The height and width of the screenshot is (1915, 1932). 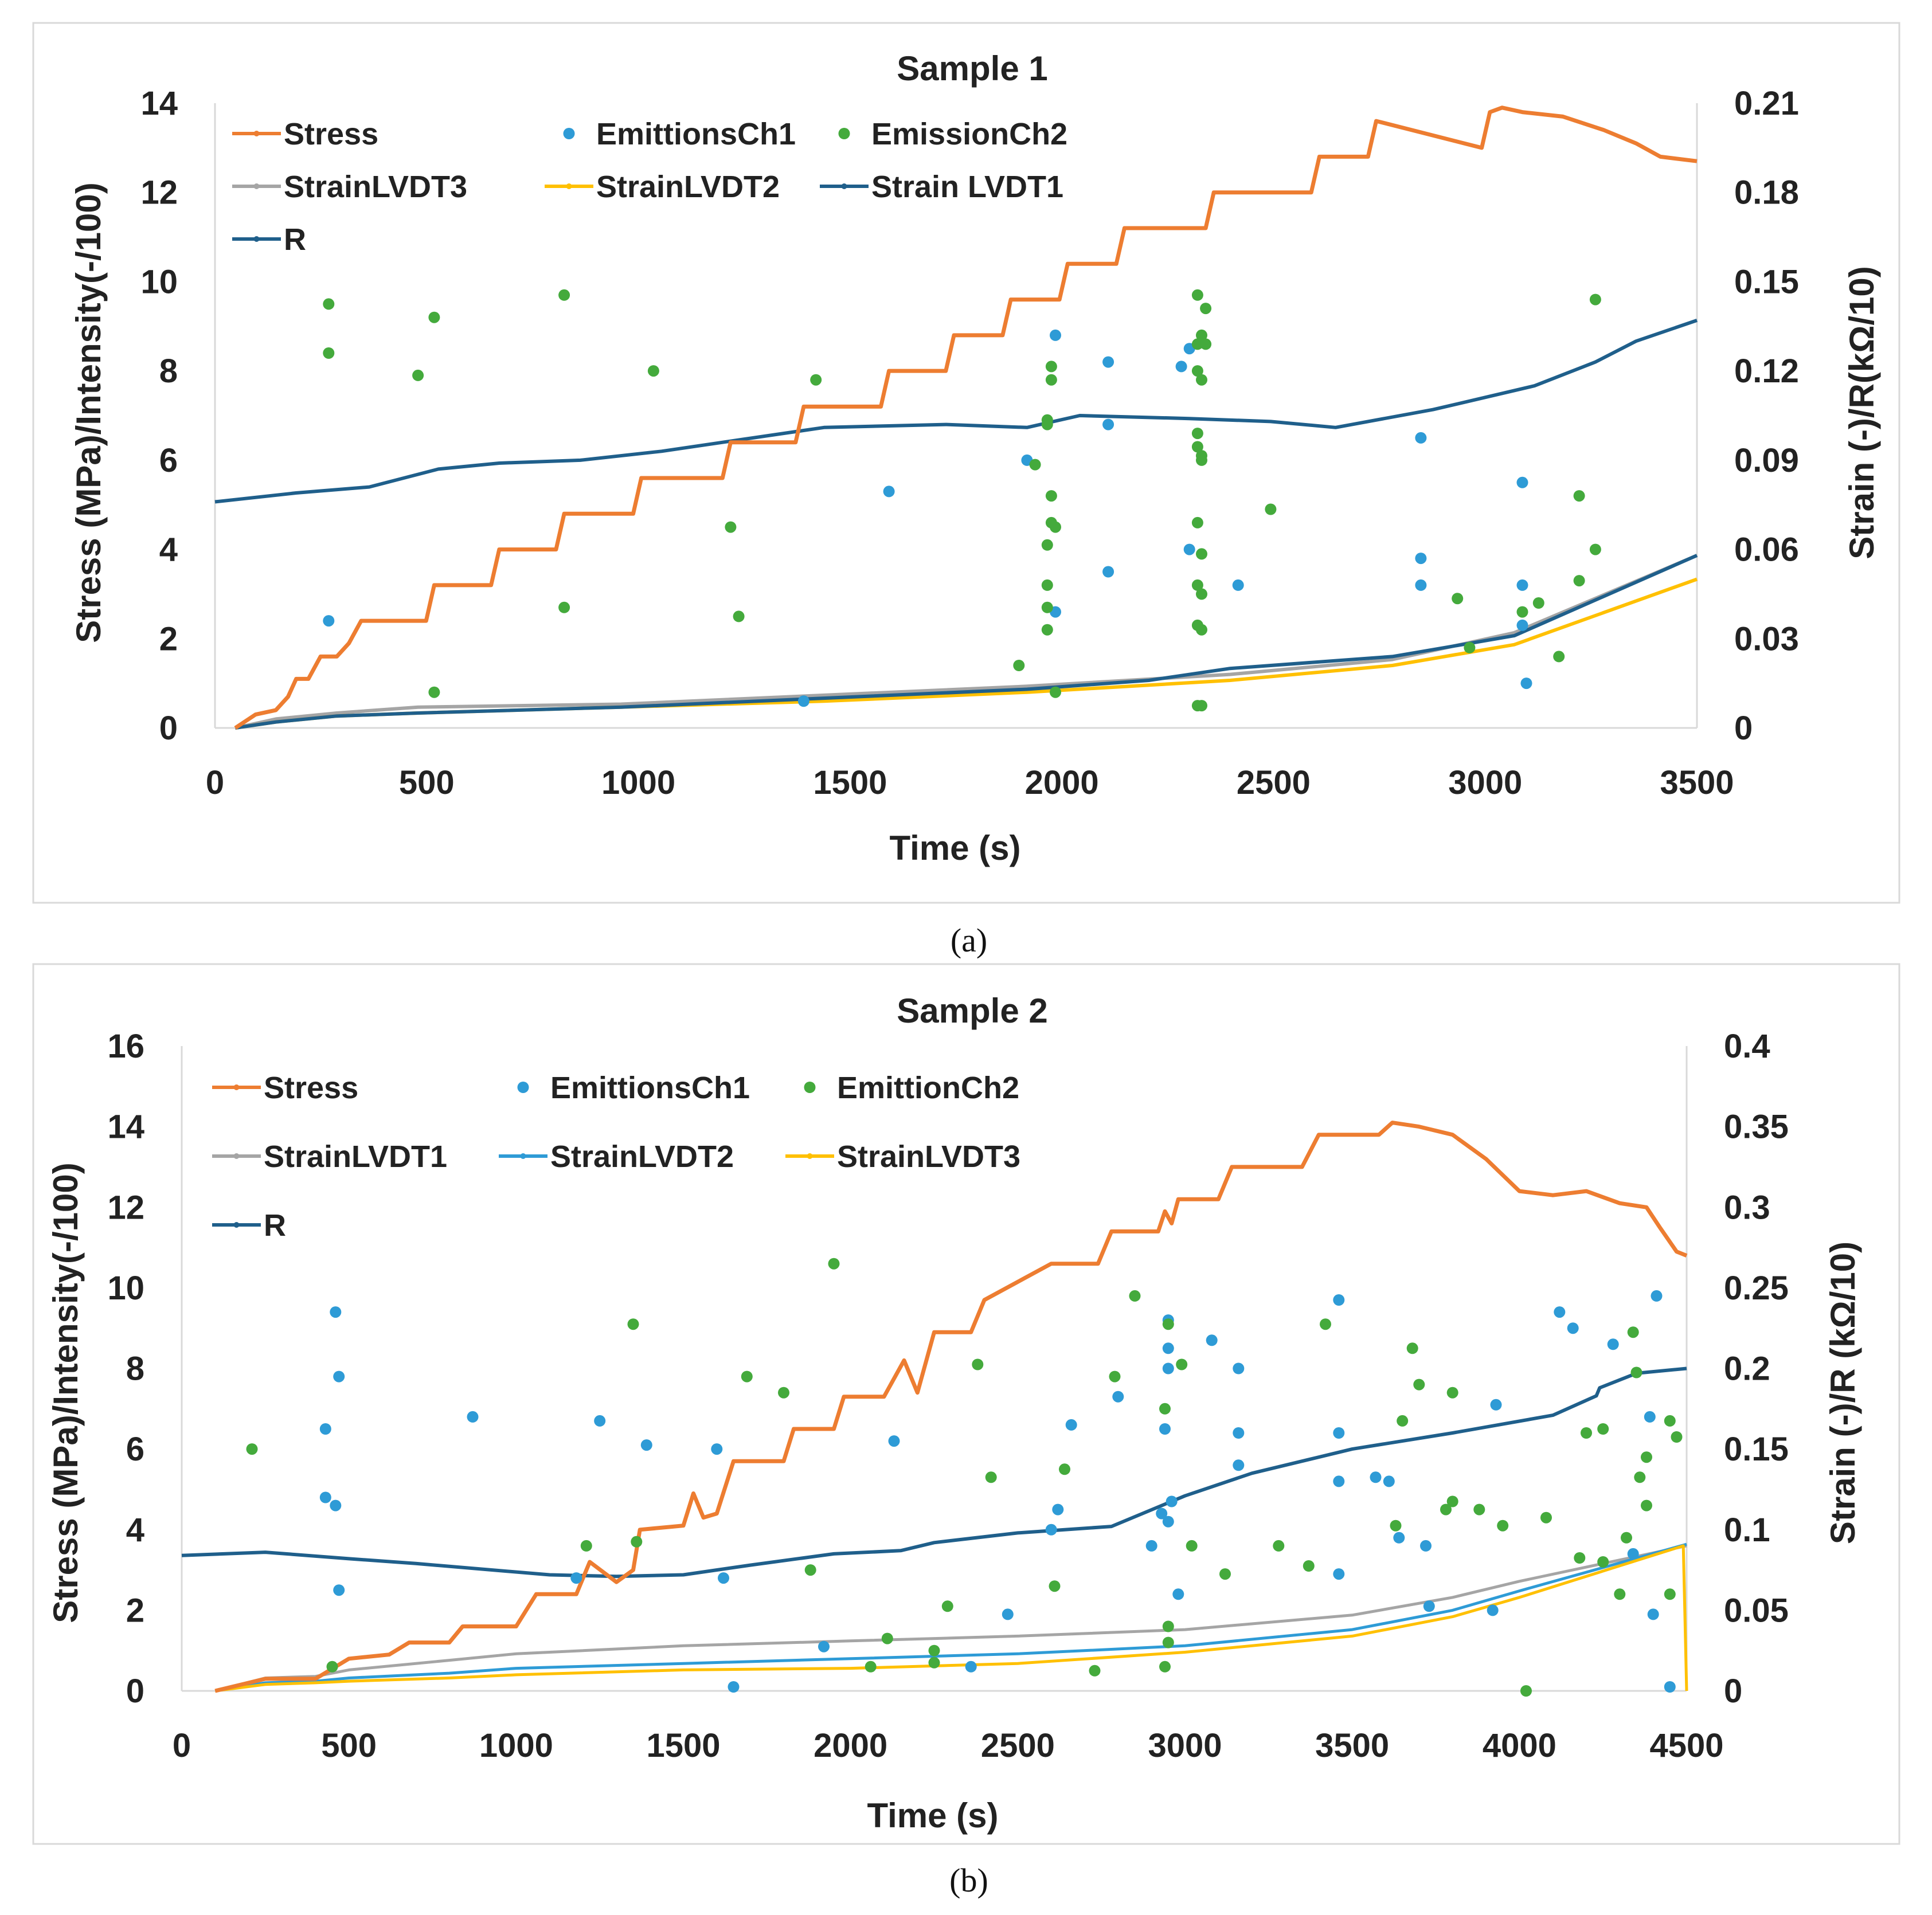 I want to click on series-line-strainlvdt3, so click(x=951, y=1618).